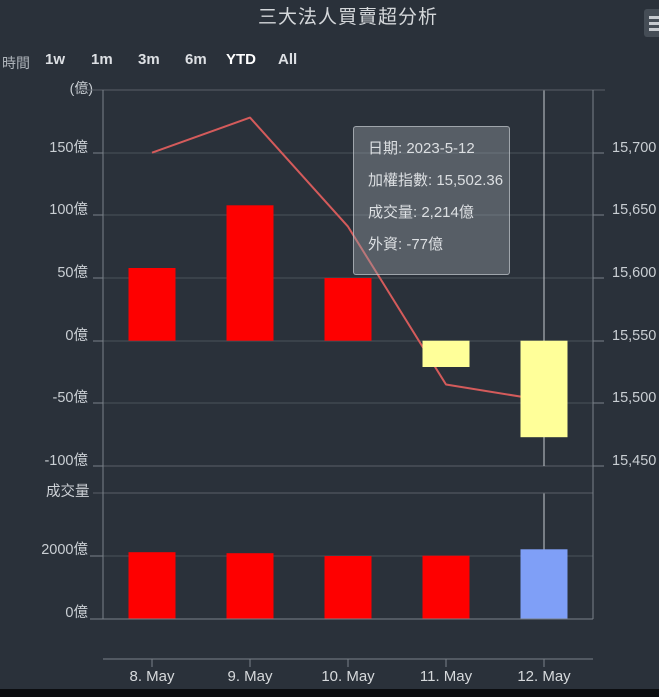 This screenshot has height=697, width=659. I want to click on hamburger-menu-icon, so click(654, 25).